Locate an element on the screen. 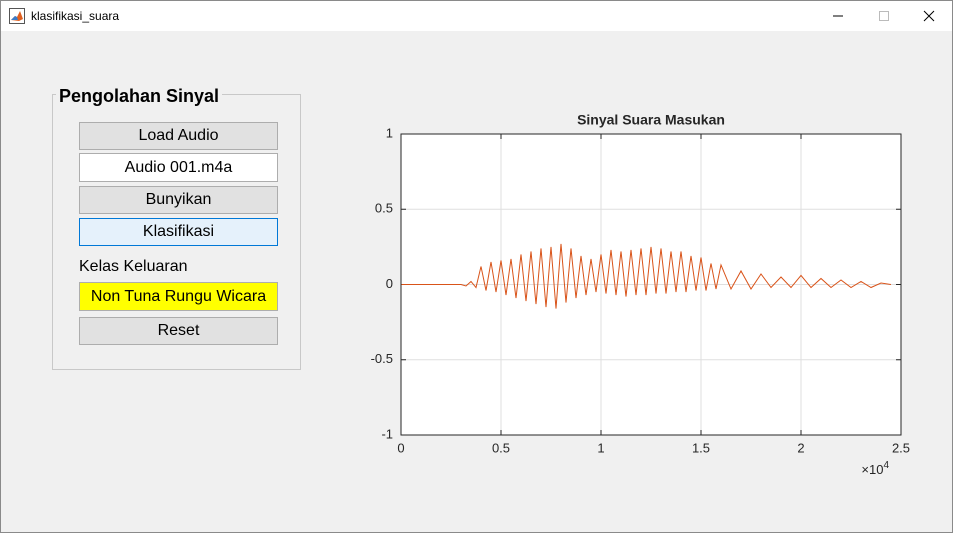 The width and height of the screenshot is (953, 533). y-tick-label: -1 is located at coordinates (387, 433).